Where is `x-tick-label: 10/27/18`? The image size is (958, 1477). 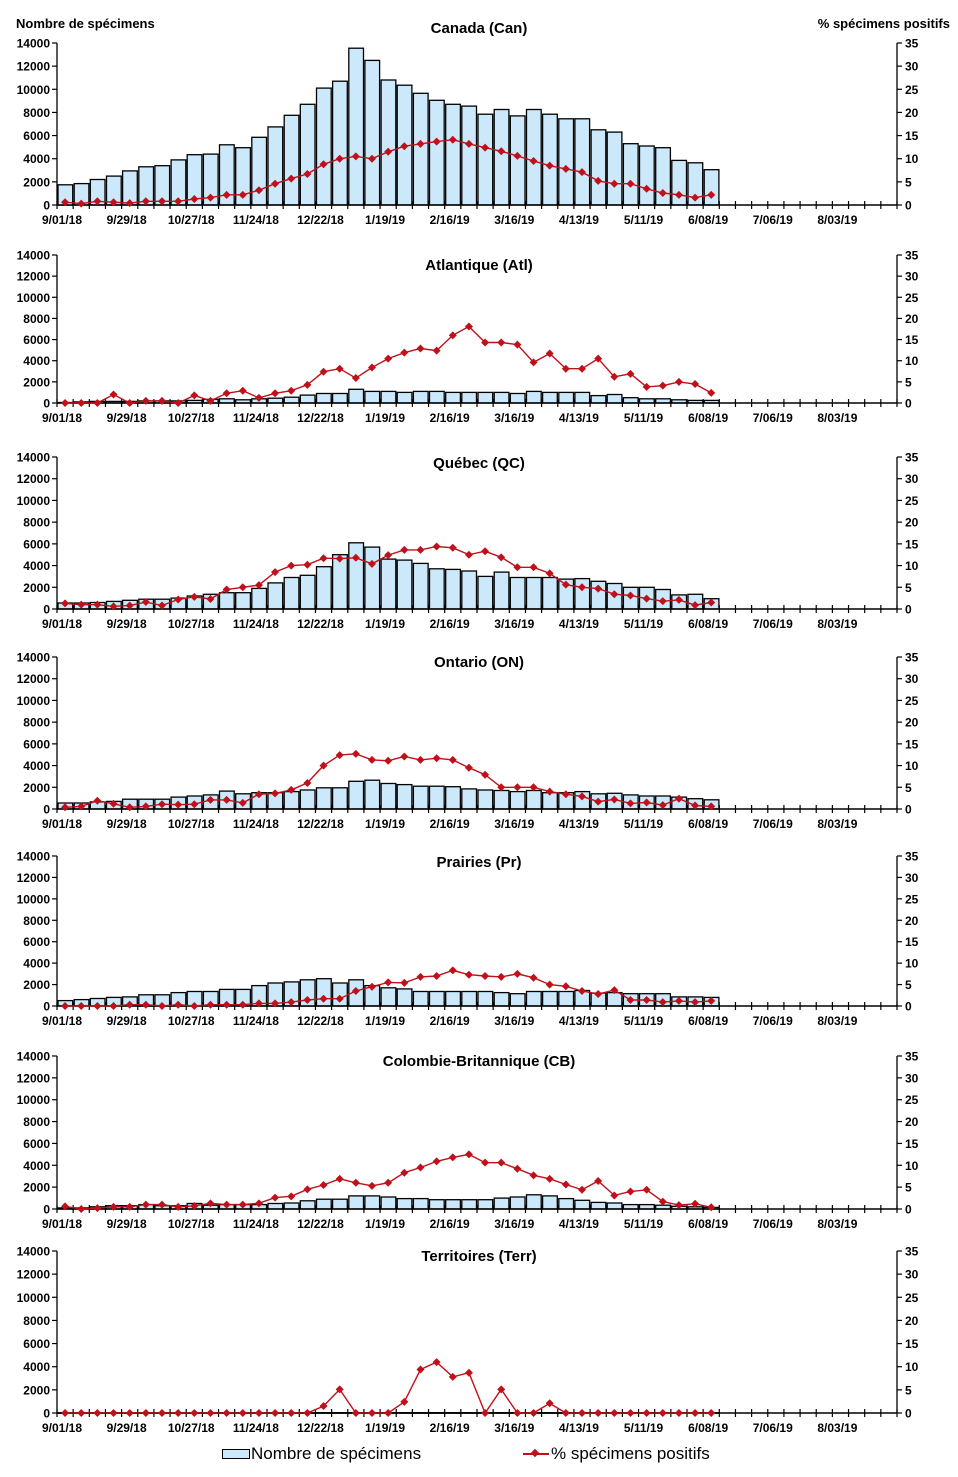
x-tick-label: 10/27/18 is located at coordinates (191, 824).